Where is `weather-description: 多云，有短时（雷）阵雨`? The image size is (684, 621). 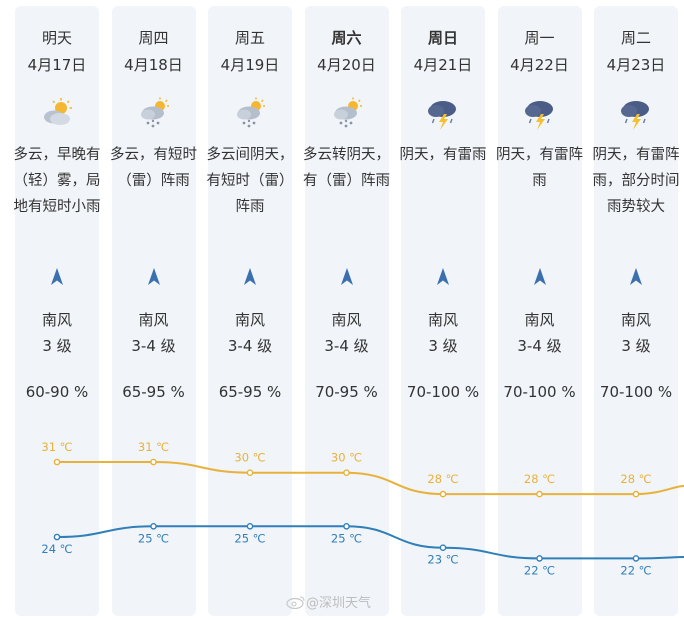 weather-description: 多云，有短时（雷）阵雨 is located at coordinates (153, 168).